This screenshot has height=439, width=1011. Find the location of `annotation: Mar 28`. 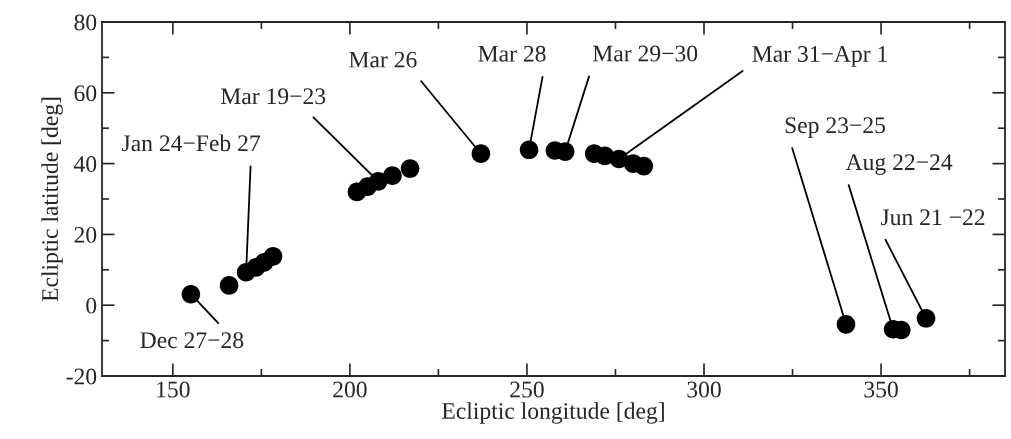

annotation: Mar 28 is located at coordinates (512, 53).